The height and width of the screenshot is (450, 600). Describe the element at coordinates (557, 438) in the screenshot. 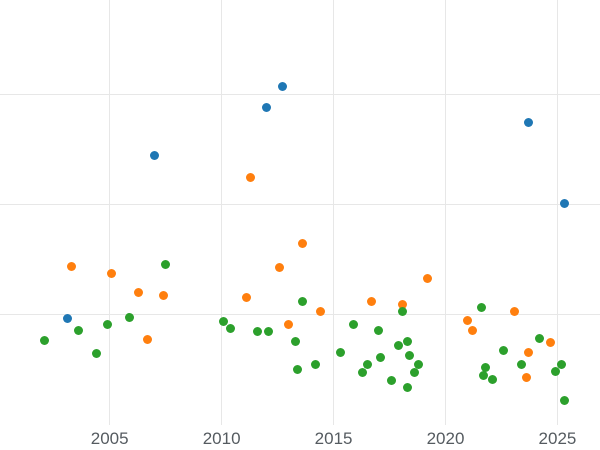

I see `x-tick-label: 2025` at that location.